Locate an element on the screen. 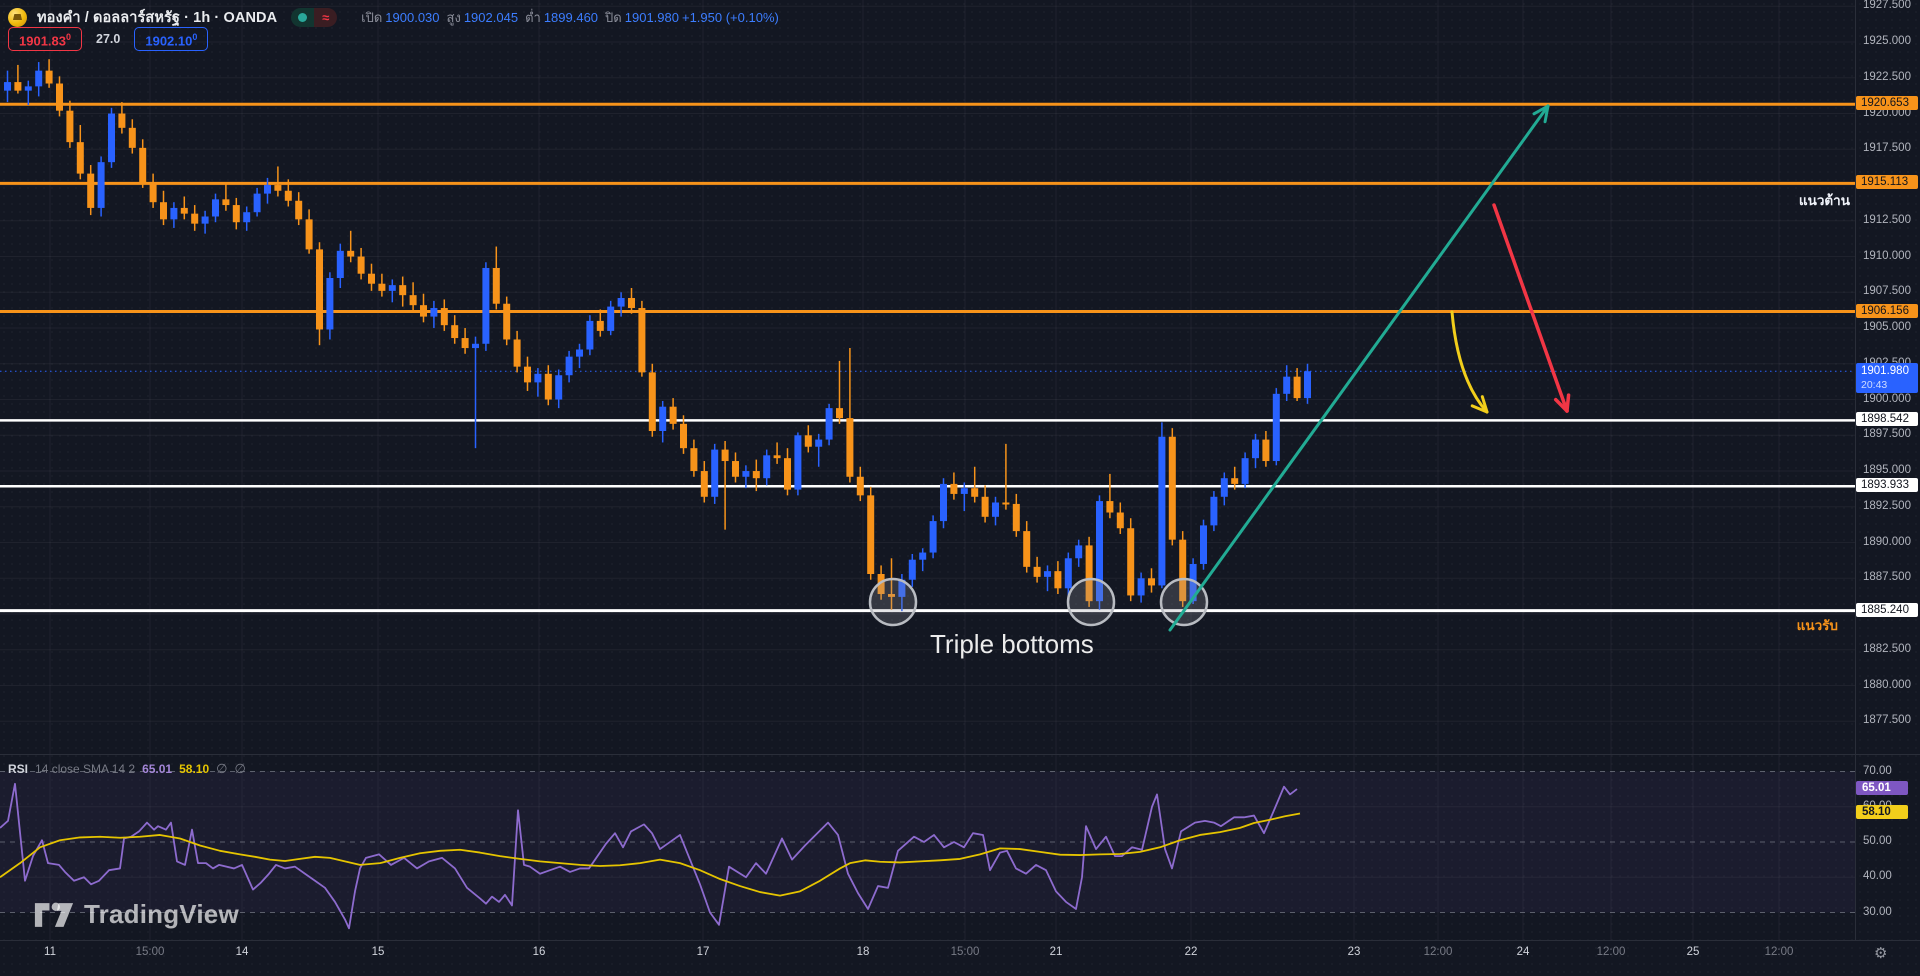 This screenshot has width=1920, height=976. rsi-sma-value-badge: 58.10 is located at coordinates (1882, 812).